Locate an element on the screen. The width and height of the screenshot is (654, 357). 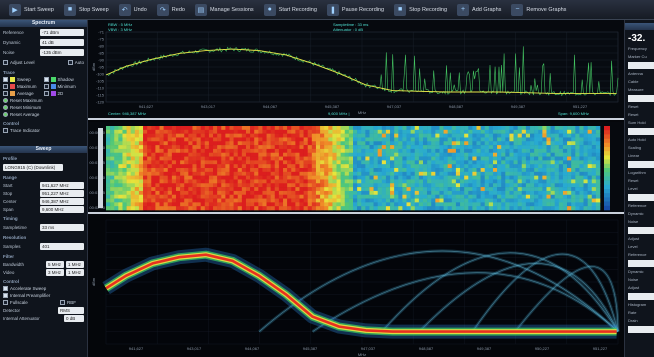
sampletime-input: 33 ms is located at coordinates (62, 227).